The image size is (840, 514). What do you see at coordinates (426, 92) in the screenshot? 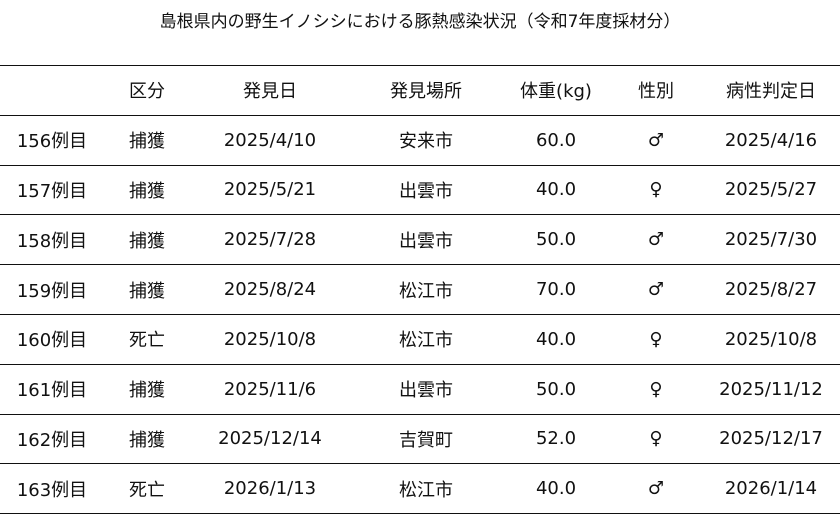
I see `header-location: 発見場所` at bounding box center [426, 92].